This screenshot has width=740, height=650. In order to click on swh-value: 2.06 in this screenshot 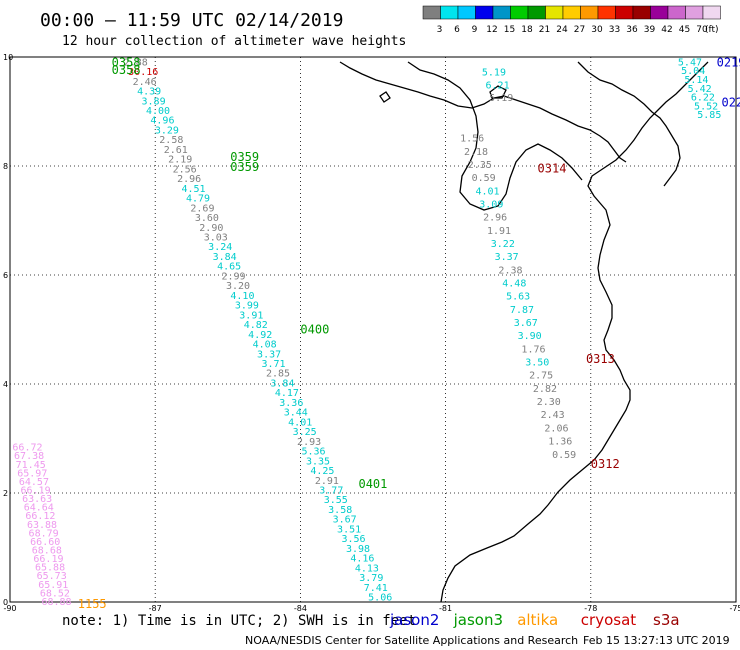, I will do `click(556, 428)`.